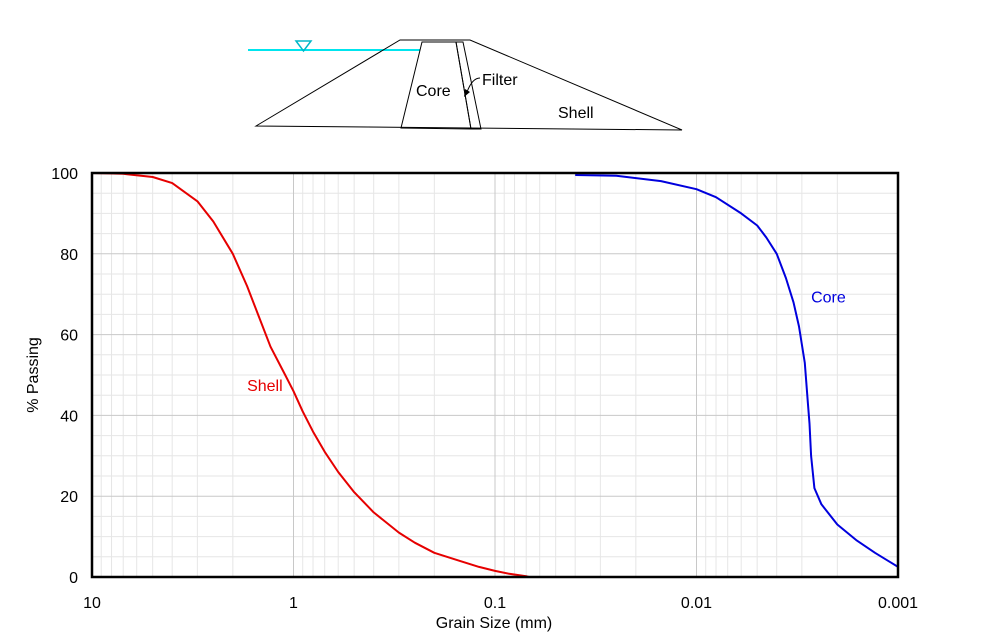 The image size is (991, 643). I want to click on dam-outline, so click(468, 85).